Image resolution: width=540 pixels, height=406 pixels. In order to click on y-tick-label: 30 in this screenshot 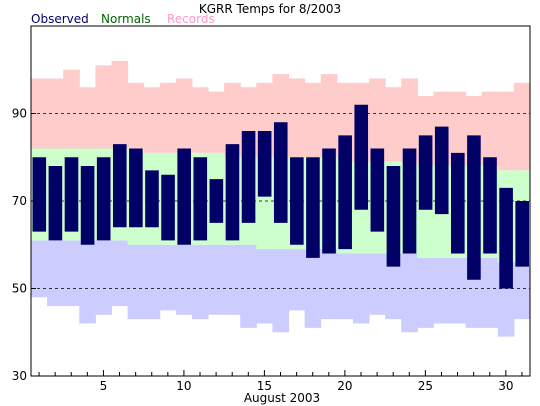, I will do `click(19, 376)`.